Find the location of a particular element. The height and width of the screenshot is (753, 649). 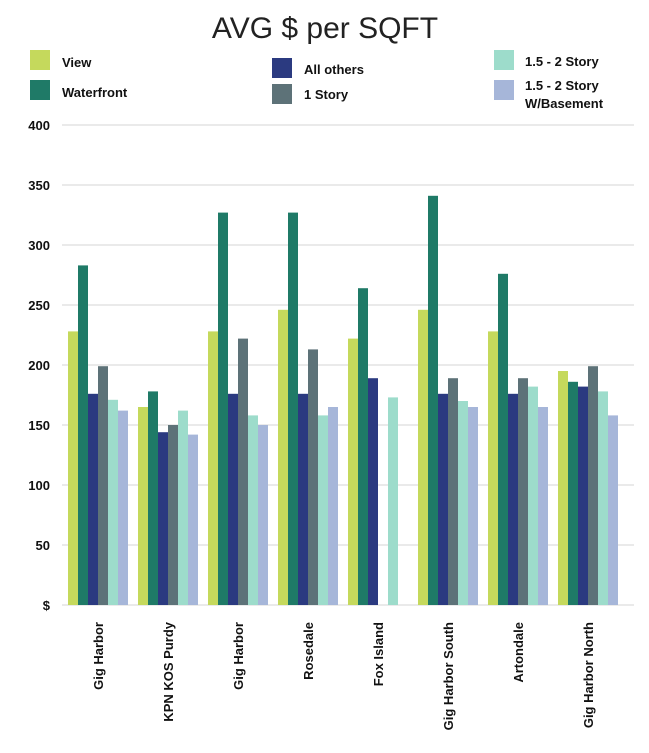

bar-gig-harbor-south-1-story is located at coordinates (453, 491).